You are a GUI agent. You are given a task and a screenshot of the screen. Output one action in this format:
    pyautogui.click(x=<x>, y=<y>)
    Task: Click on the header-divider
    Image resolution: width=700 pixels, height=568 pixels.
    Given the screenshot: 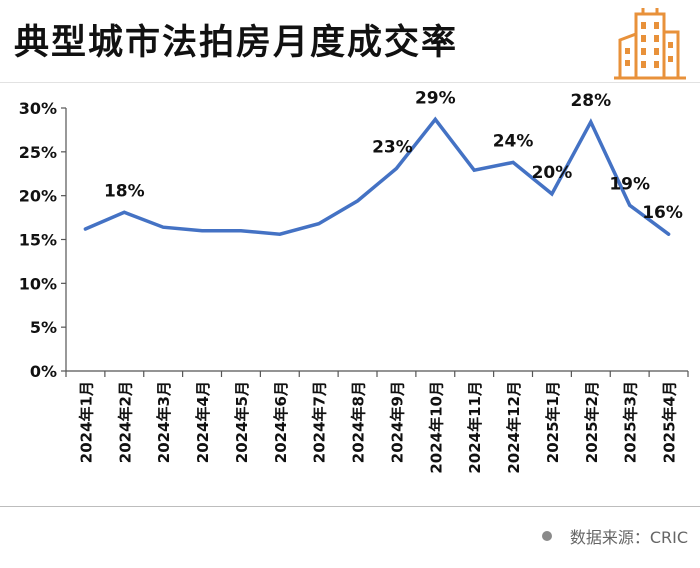 What is the action you would take?
    pyautogui.click(x=350, y=82)
    